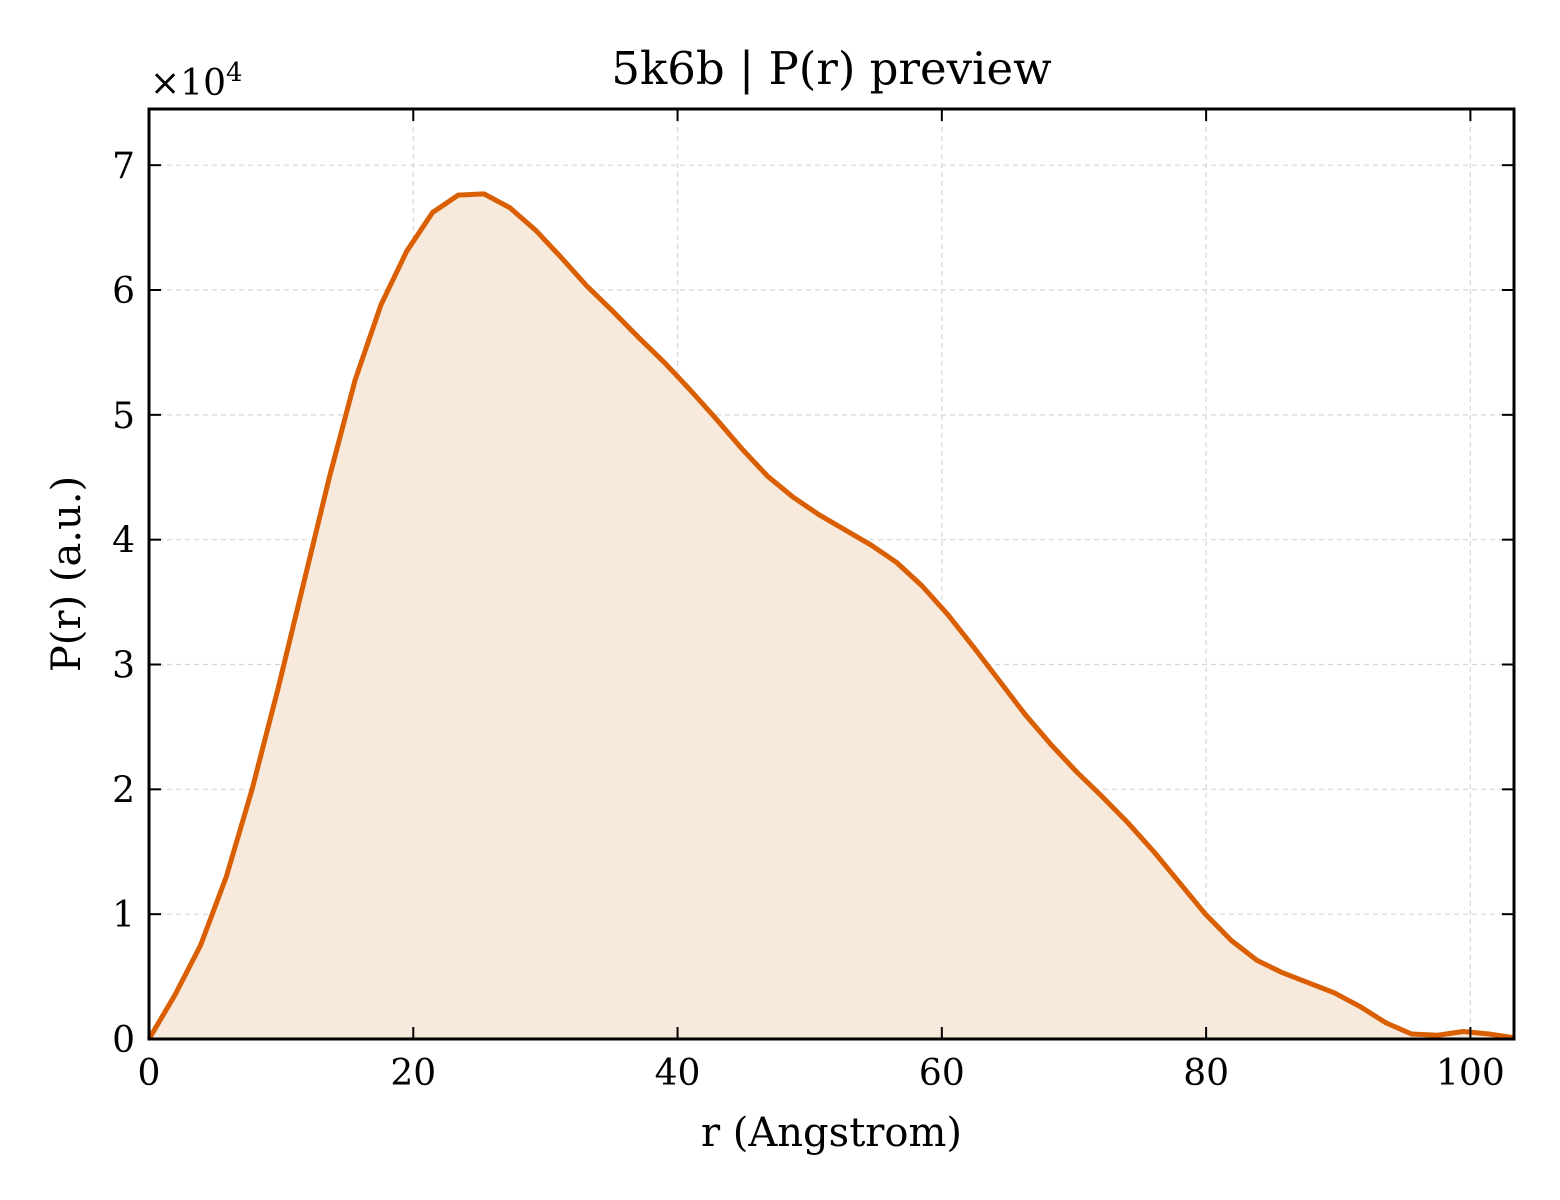  Describe the element at coordinates (123, 915) in the screenshot. I see `y-tick-label: 1` at that location.